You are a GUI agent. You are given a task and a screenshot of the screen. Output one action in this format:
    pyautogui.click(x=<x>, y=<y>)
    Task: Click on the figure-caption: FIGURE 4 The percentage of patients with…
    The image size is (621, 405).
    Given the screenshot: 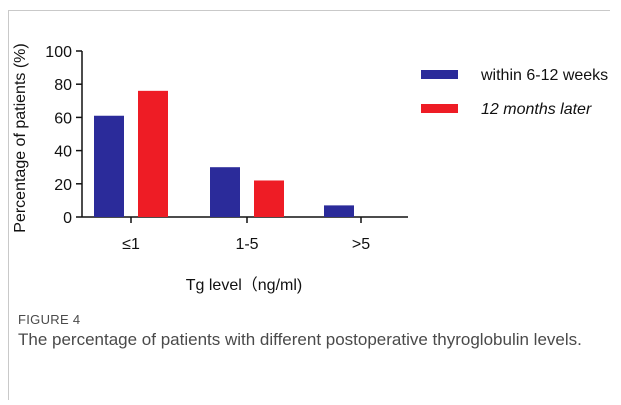 What is the action you would take?
    pyautogui.click(x=313, y=331)
    